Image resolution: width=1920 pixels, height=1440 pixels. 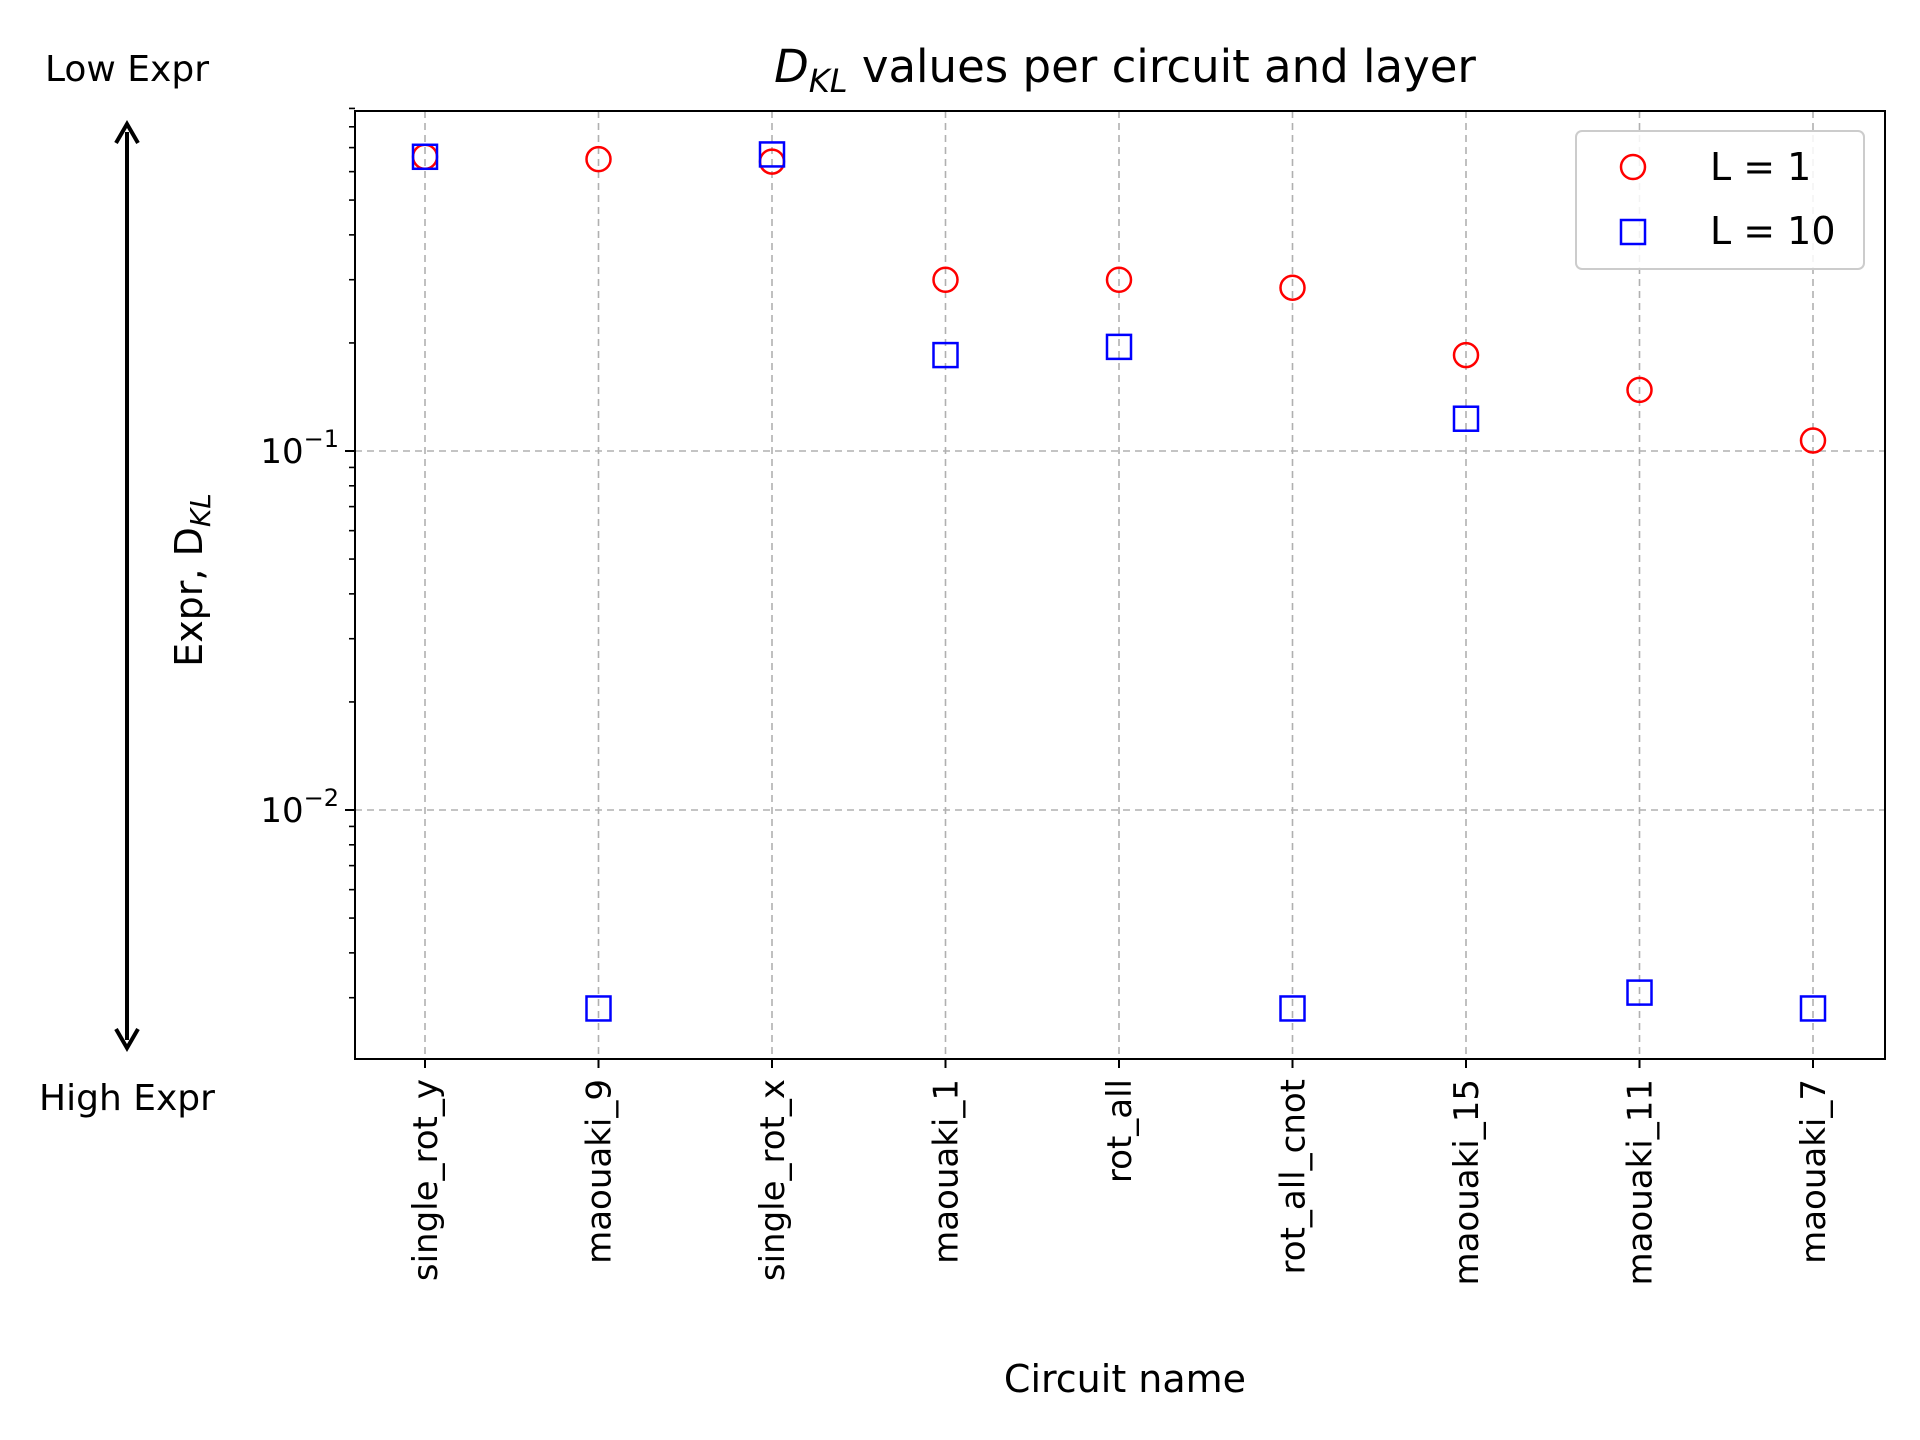 I want to click on legend-box, so click(x=1720, y=200).